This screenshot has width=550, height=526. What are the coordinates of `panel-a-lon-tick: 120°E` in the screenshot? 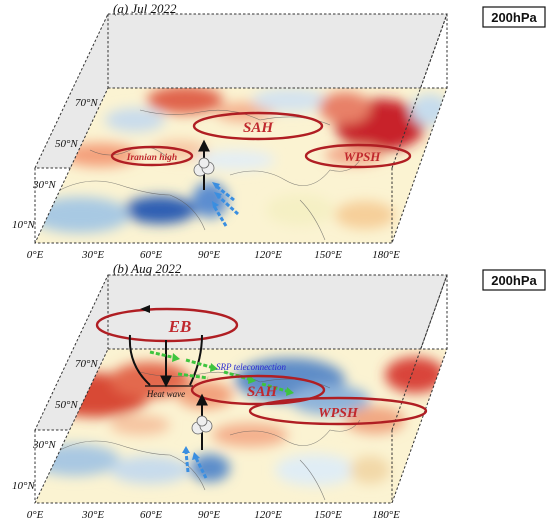 It's located at (268, 255).